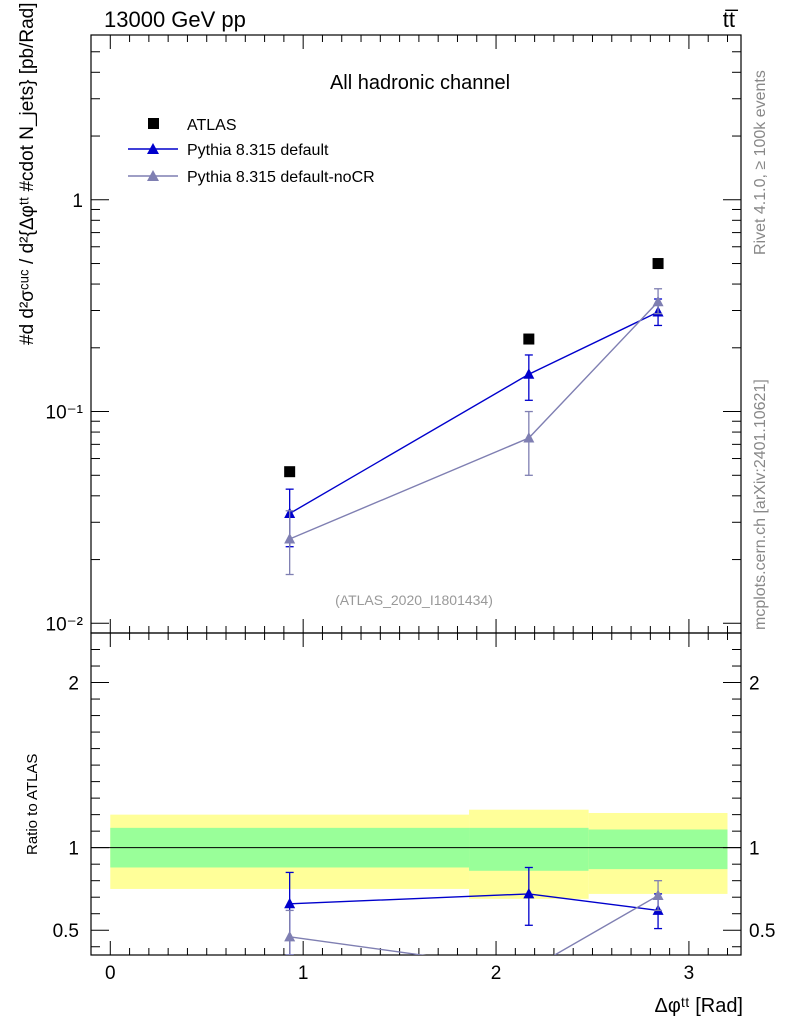 This screenshot has height=1024, width=786. Describe the element at coordinates (529, 373) in the screenshot. I see `main-default-point` at that location.